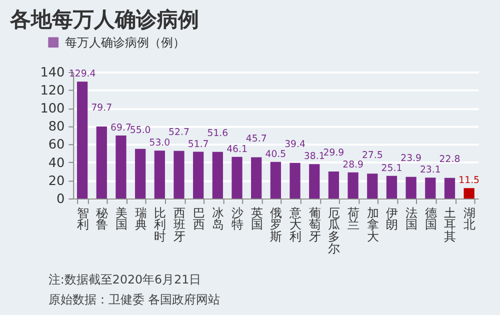 The image size is (500, 333). I want to click on data-label: 11.5, so click(469, 180).